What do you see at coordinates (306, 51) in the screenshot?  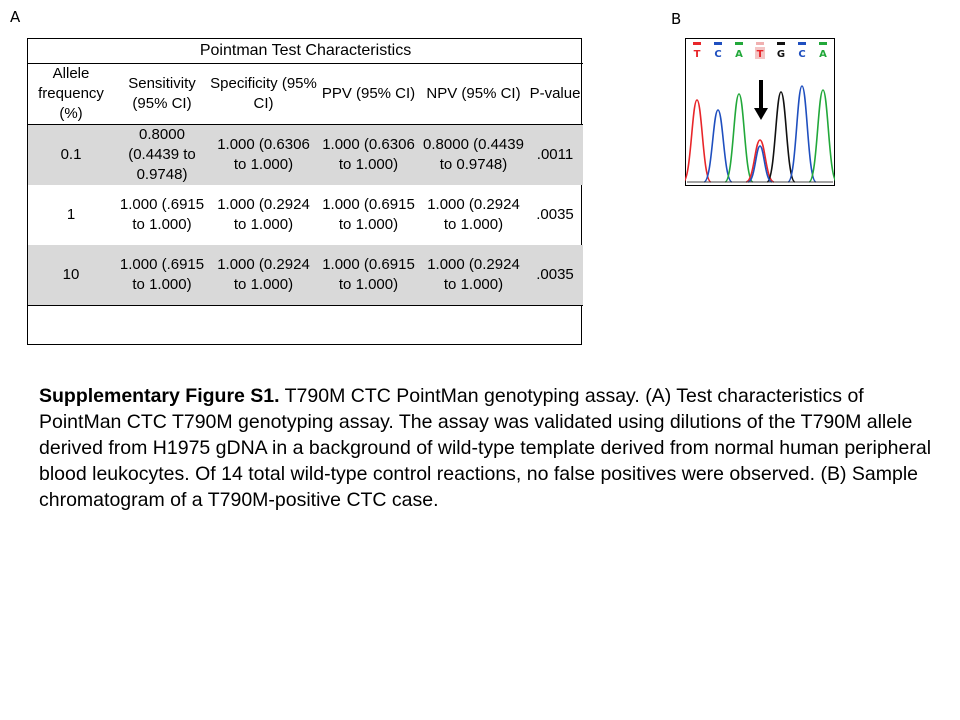 I see `table-title: Pointman Test Characteristics` at bounding box center [306, 51].